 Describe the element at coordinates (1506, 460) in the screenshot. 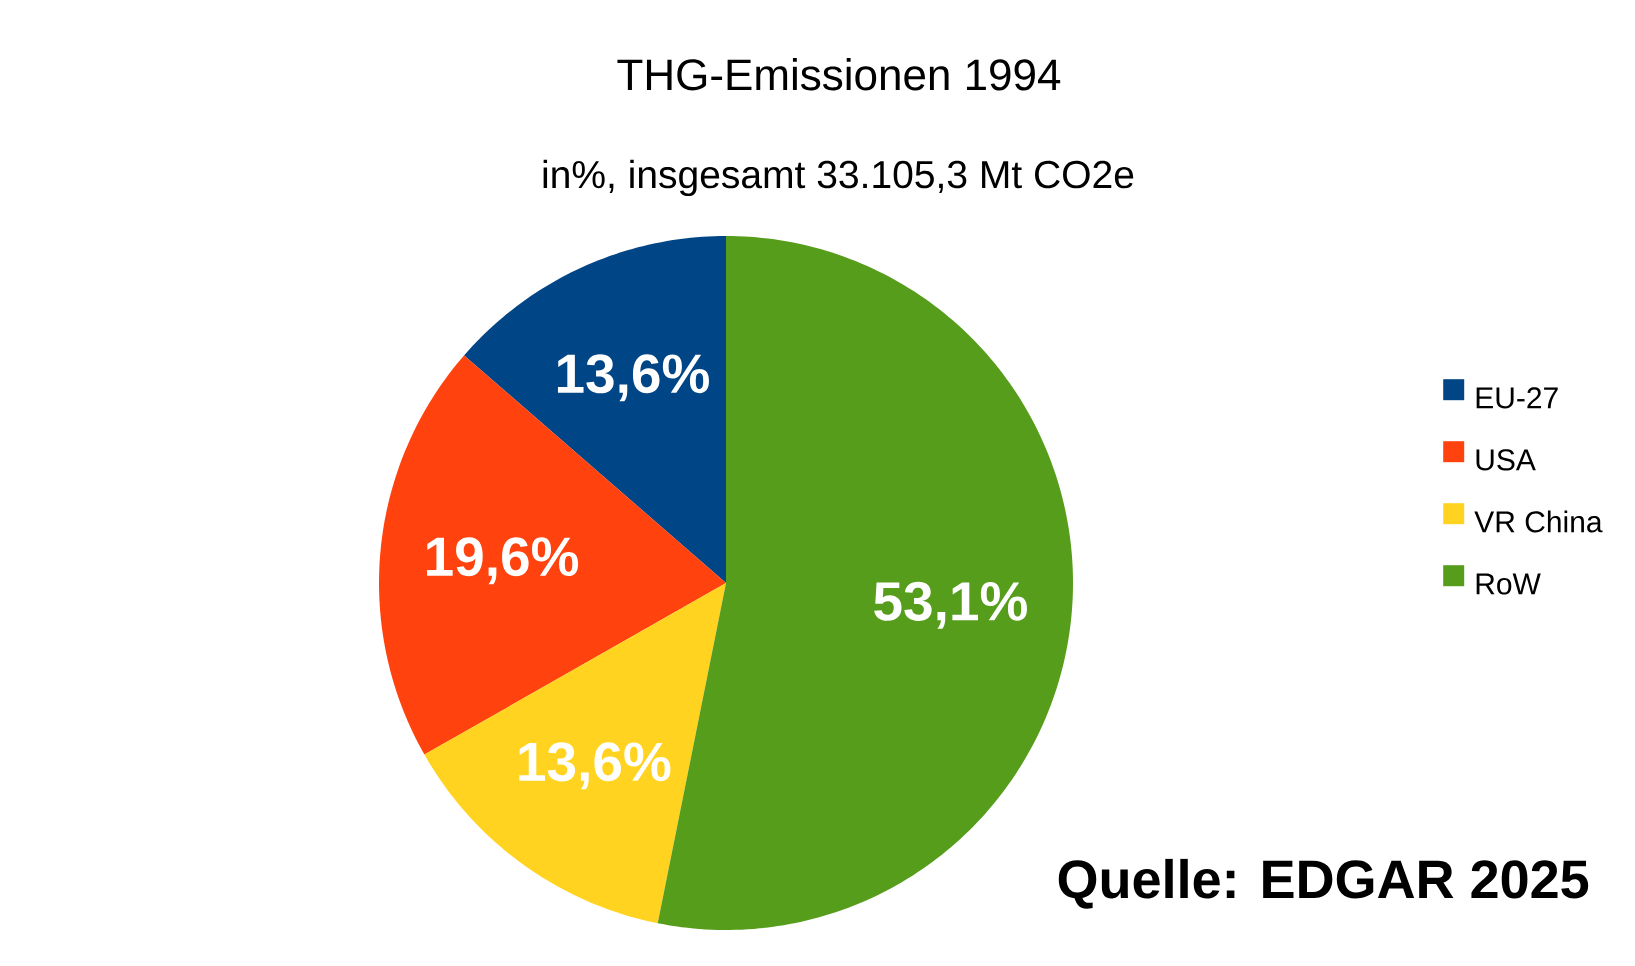

I see `legend-label: USA` at that location.